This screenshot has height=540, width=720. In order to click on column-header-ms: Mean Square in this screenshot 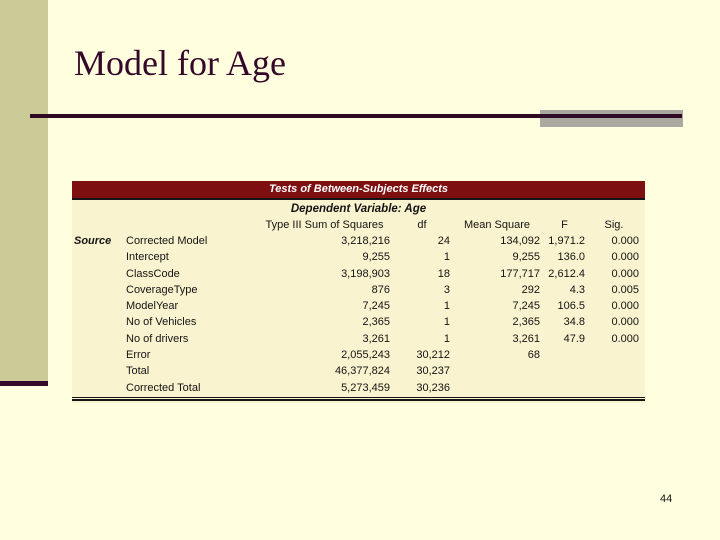, I will do `click(497, 225)`.